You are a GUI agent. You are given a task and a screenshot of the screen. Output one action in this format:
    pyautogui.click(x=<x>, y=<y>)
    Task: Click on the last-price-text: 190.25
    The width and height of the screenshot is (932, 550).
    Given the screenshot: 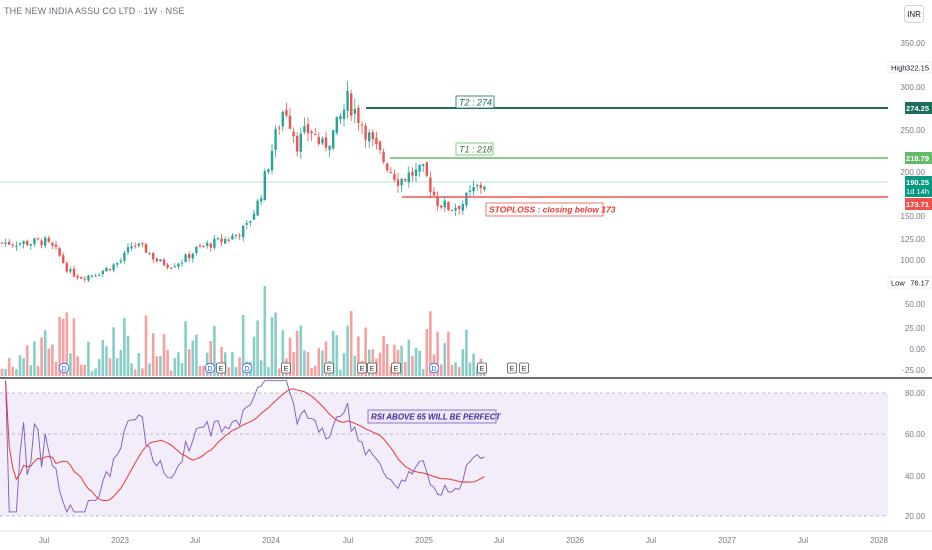 What is the action you would take?
    pyautogui.click(x=917, y=182)
    